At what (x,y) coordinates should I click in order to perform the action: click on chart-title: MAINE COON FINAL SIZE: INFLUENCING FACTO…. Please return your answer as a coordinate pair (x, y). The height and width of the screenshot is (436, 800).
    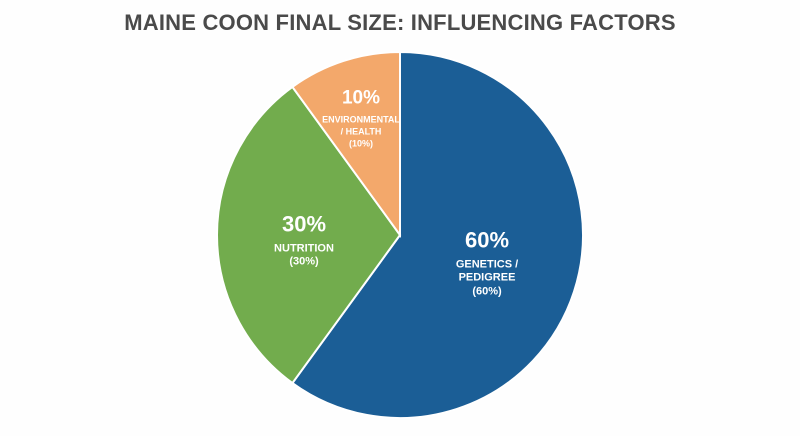
    Looking at the image, I should click on (400, 22).